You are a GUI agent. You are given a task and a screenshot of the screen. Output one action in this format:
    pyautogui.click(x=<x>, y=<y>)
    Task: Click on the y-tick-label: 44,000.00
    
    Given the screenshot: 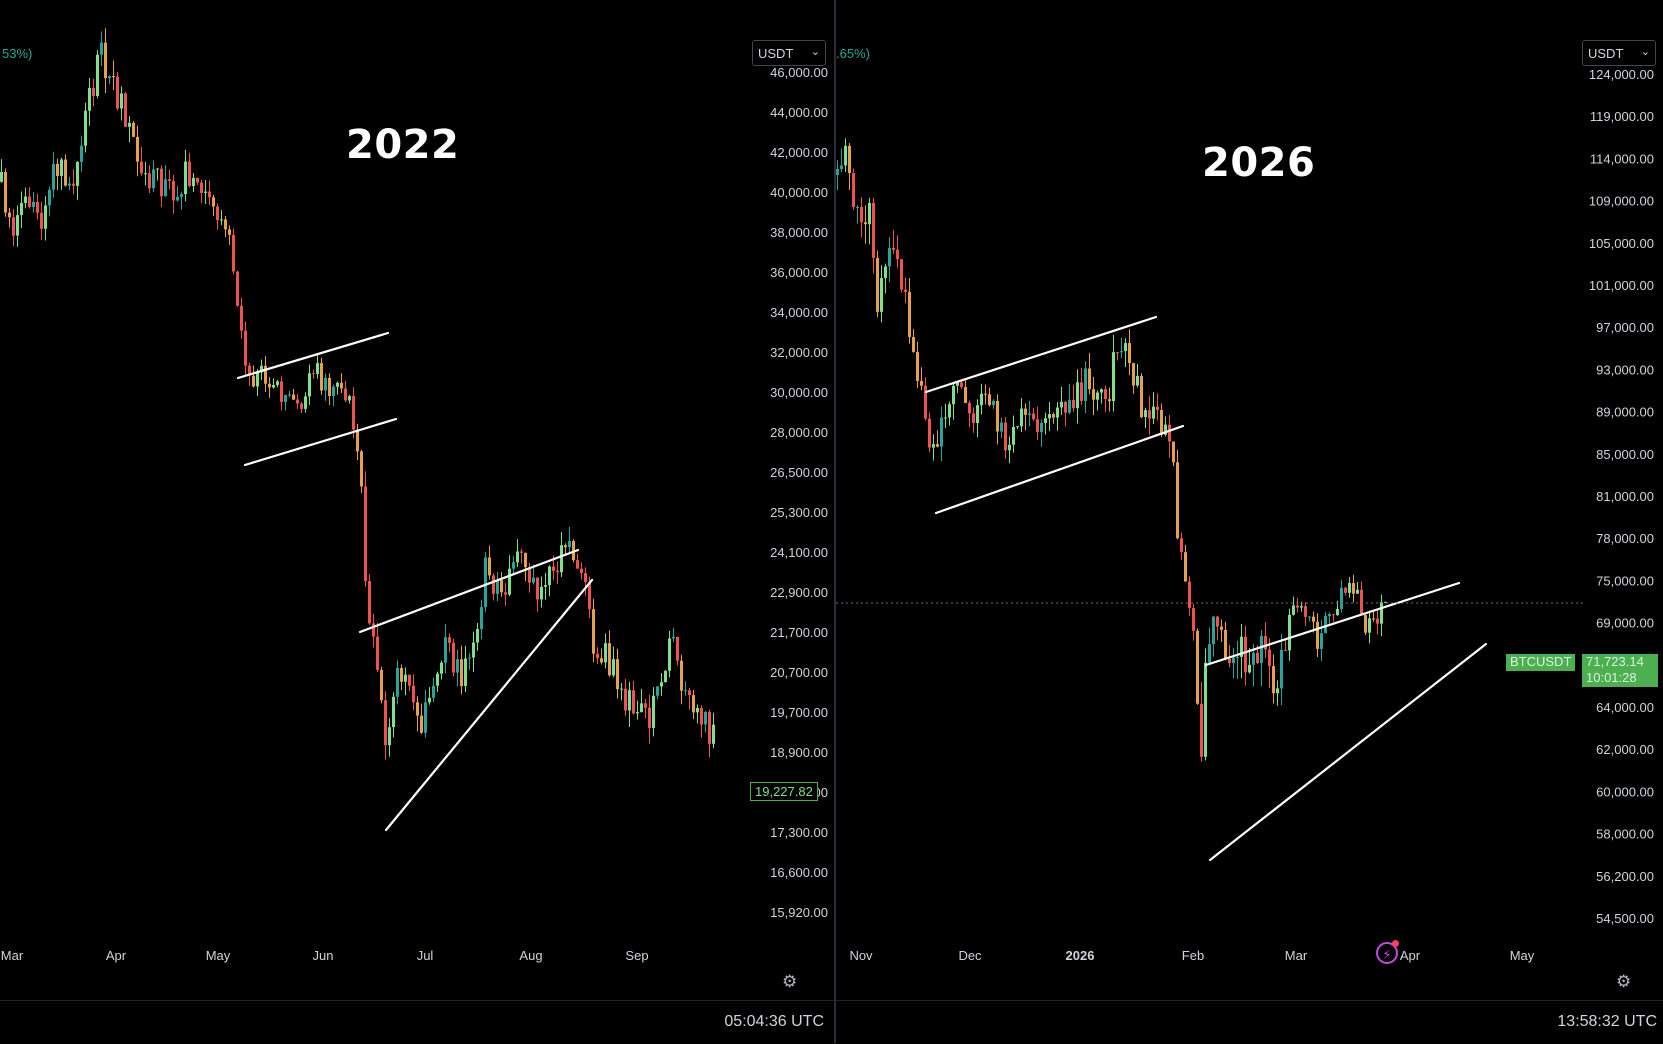 What is the action you would take?
    pyautogui.click(x=799, y=112)
    